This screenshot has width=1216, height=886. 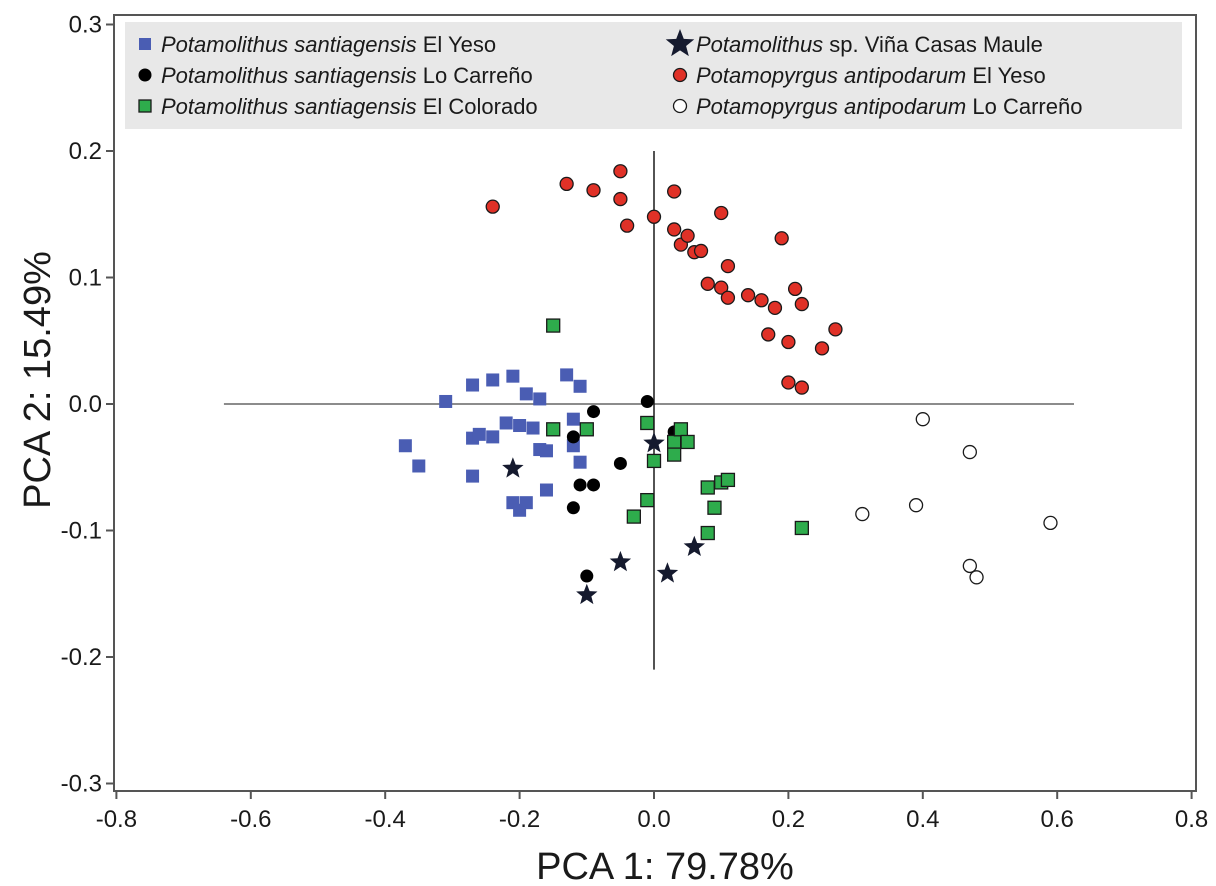 What do you see at coordinates (116, 819) in the screenshot?
I see `x-tick-label: -0.8` at bounding box center [116, 819].